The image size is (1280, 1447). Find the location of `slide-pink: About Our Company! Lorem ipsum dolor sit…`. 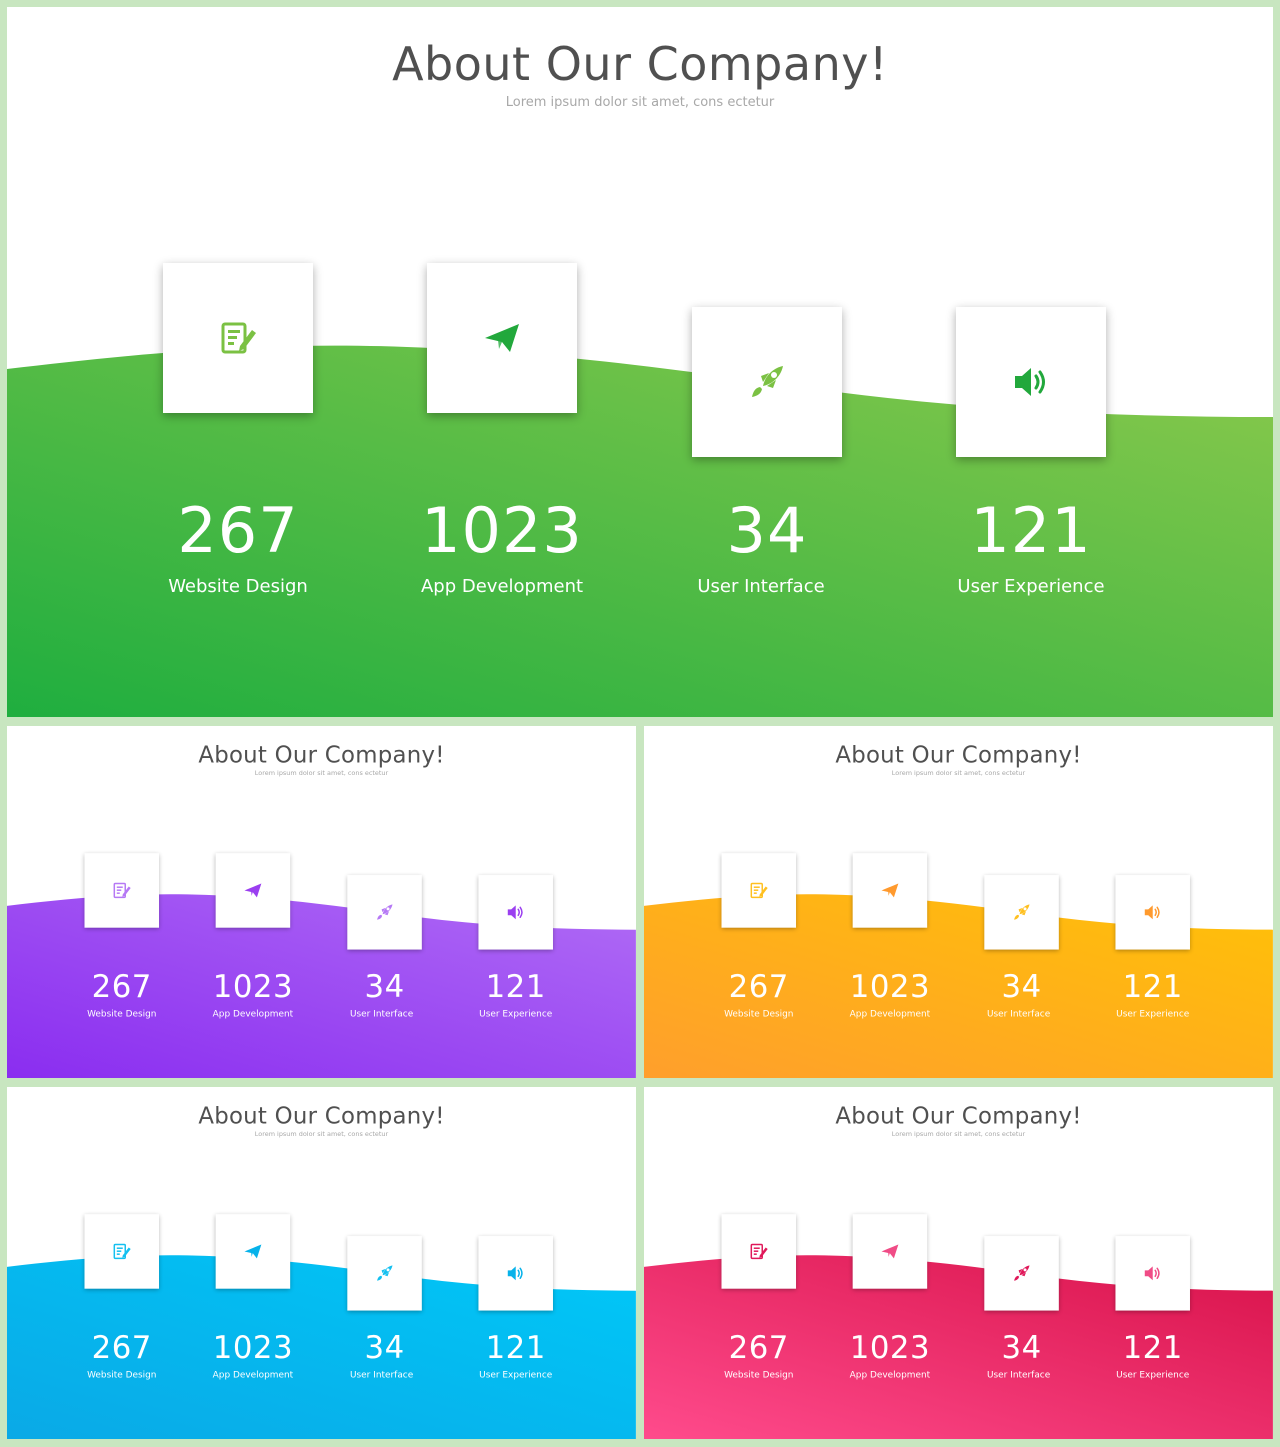

slide-pink: About Our Company! Lorem ipsum dolor sit… is located at coordinates (958, 1263).